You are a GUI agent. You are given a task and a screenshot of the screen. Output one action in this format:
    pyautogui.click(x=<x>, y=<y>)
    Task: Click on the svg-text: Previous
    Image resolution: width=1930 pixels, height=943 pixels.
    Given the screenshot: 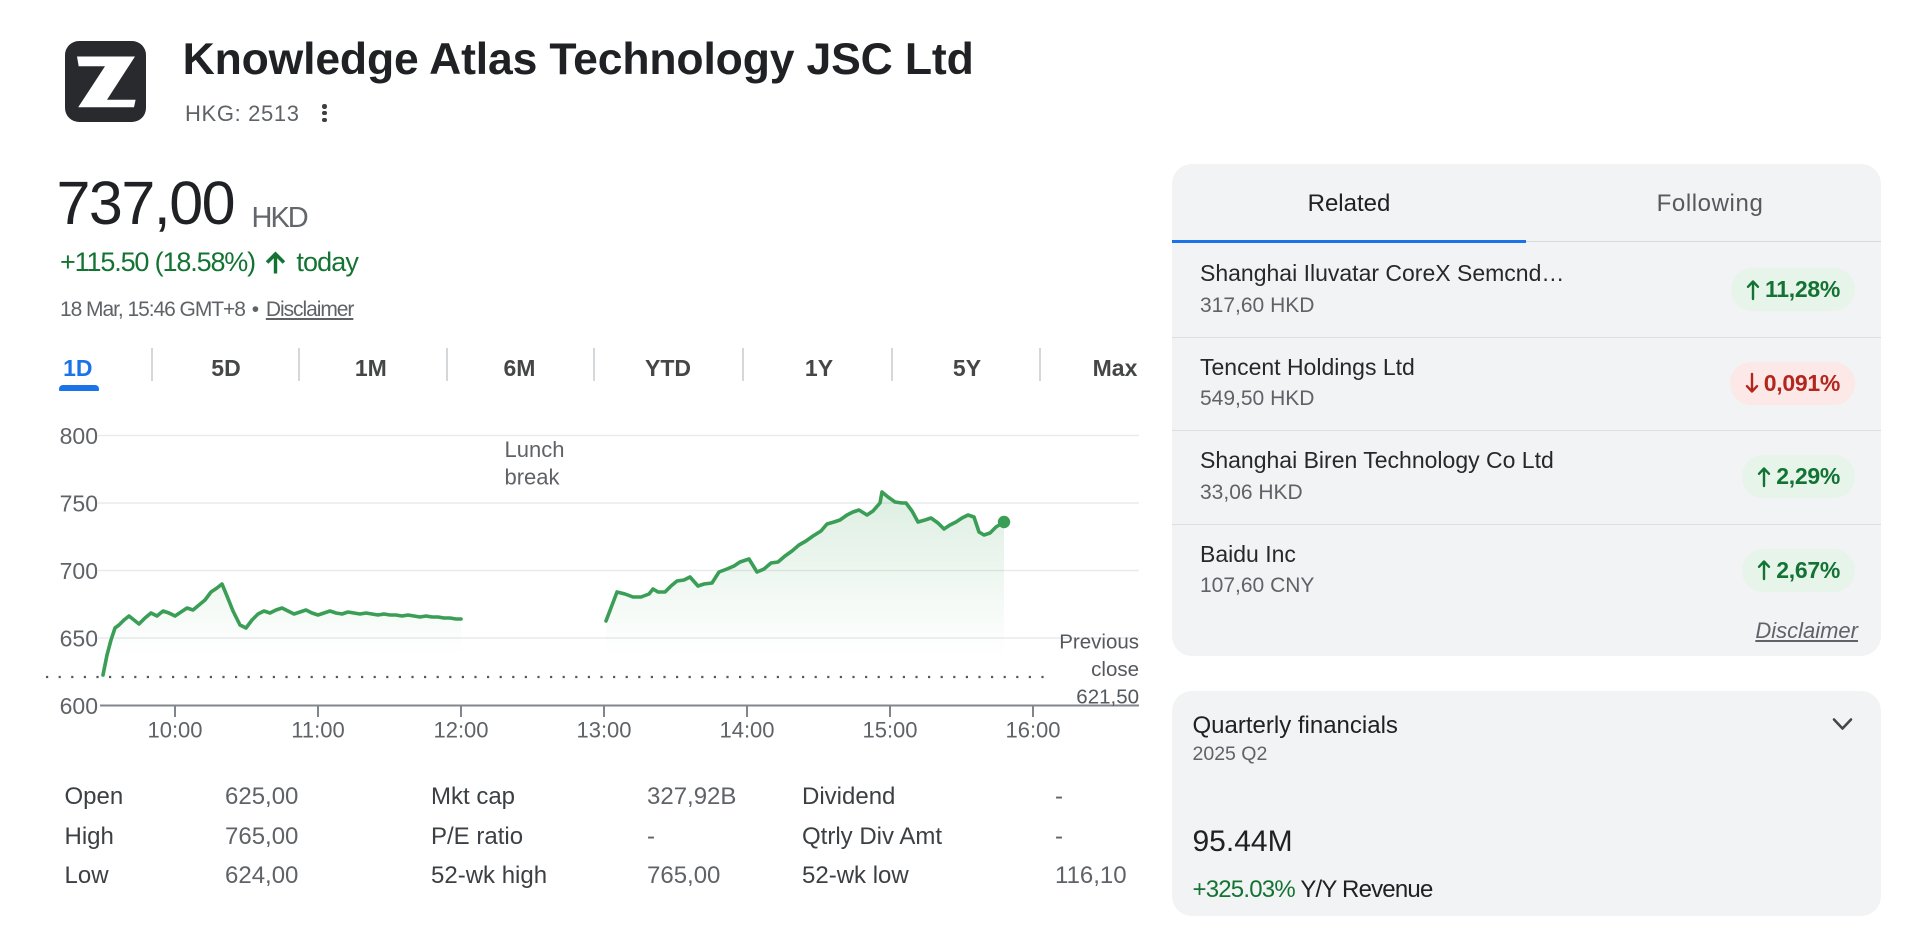 What is the action you would take?
    pyautogui.click(x=1099, y=642)
    